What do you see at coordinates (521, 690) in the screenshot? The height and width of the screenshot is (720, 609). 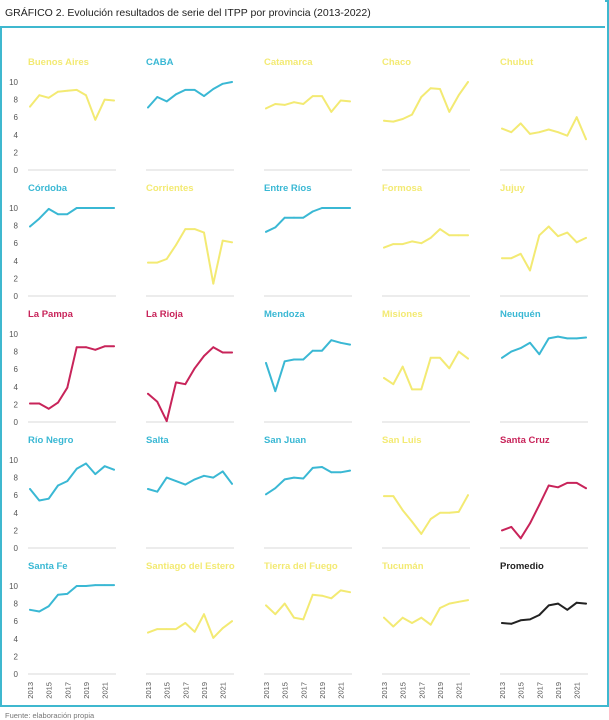 I see `x-tick-label: 2015` at bounding box center [521, 690].